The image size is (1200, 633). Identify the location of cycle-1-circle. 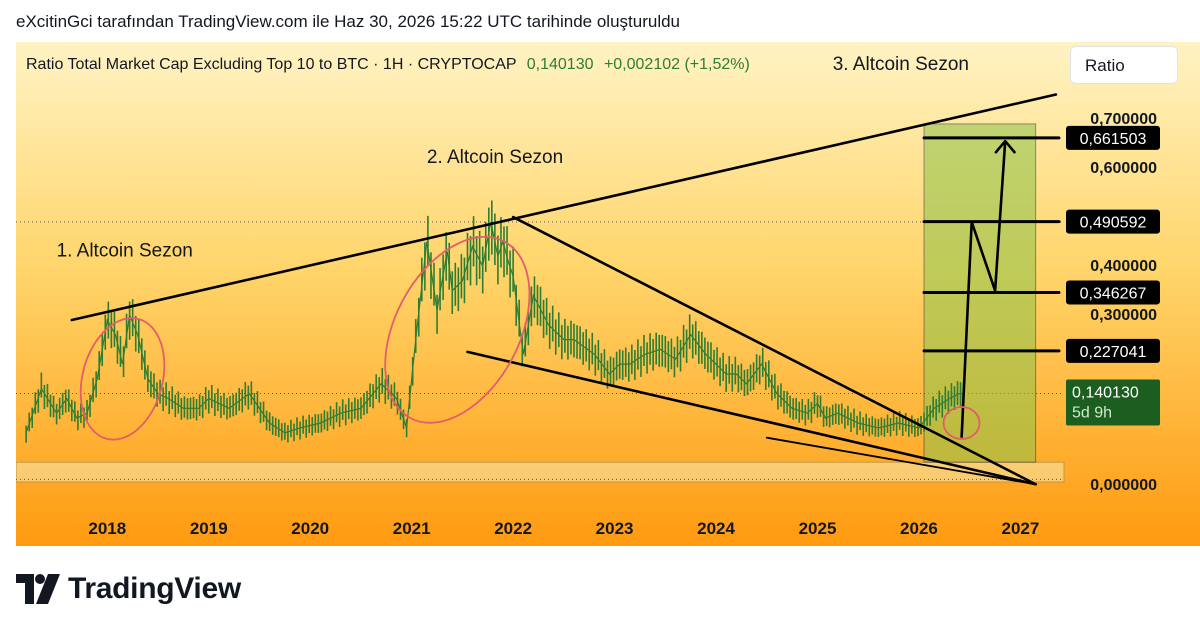
(122, 379).